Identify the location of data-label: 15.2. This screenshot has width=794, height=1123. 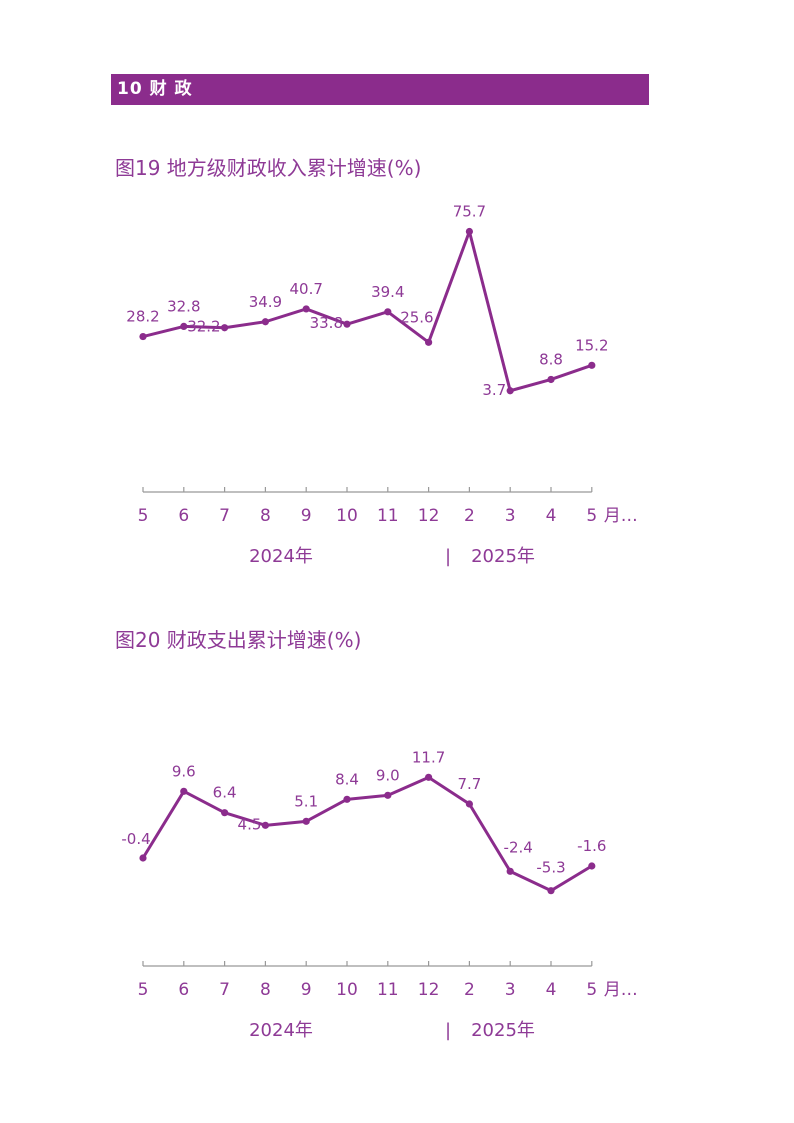
(591, 345).